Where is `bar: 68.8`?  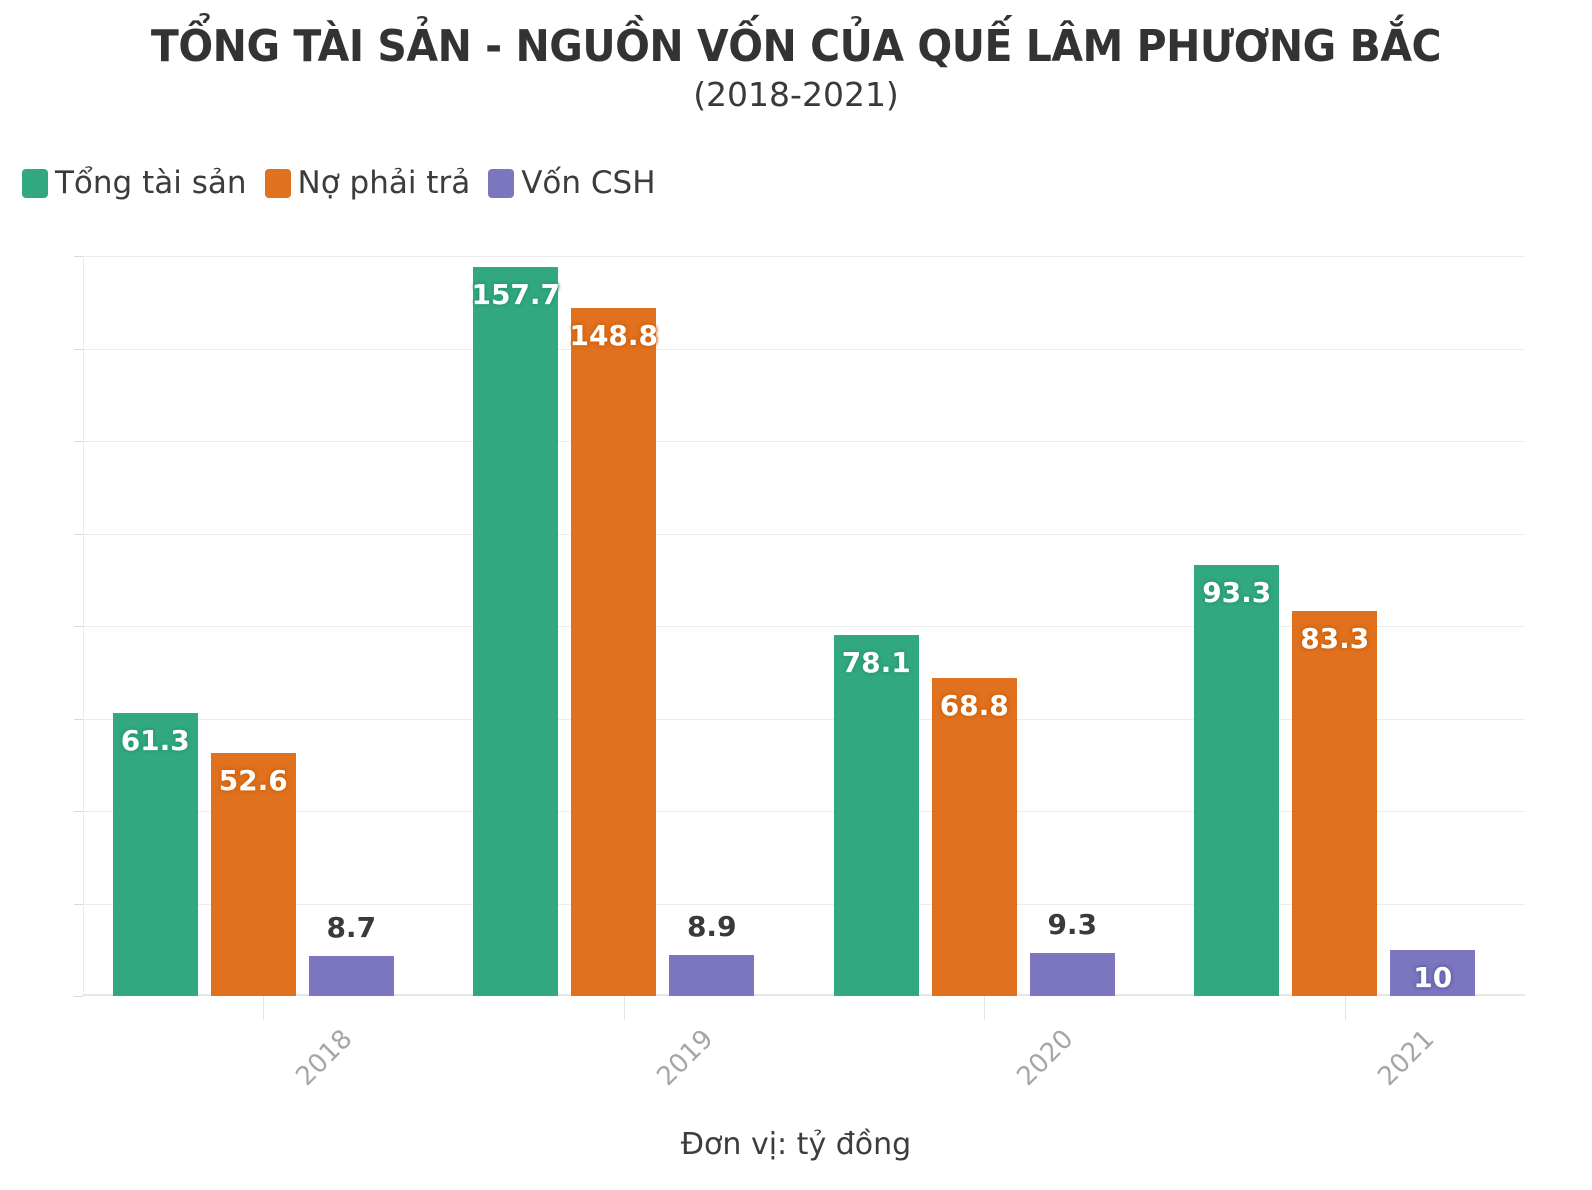 bar: 68.8 is located at coordinates (974, 836).